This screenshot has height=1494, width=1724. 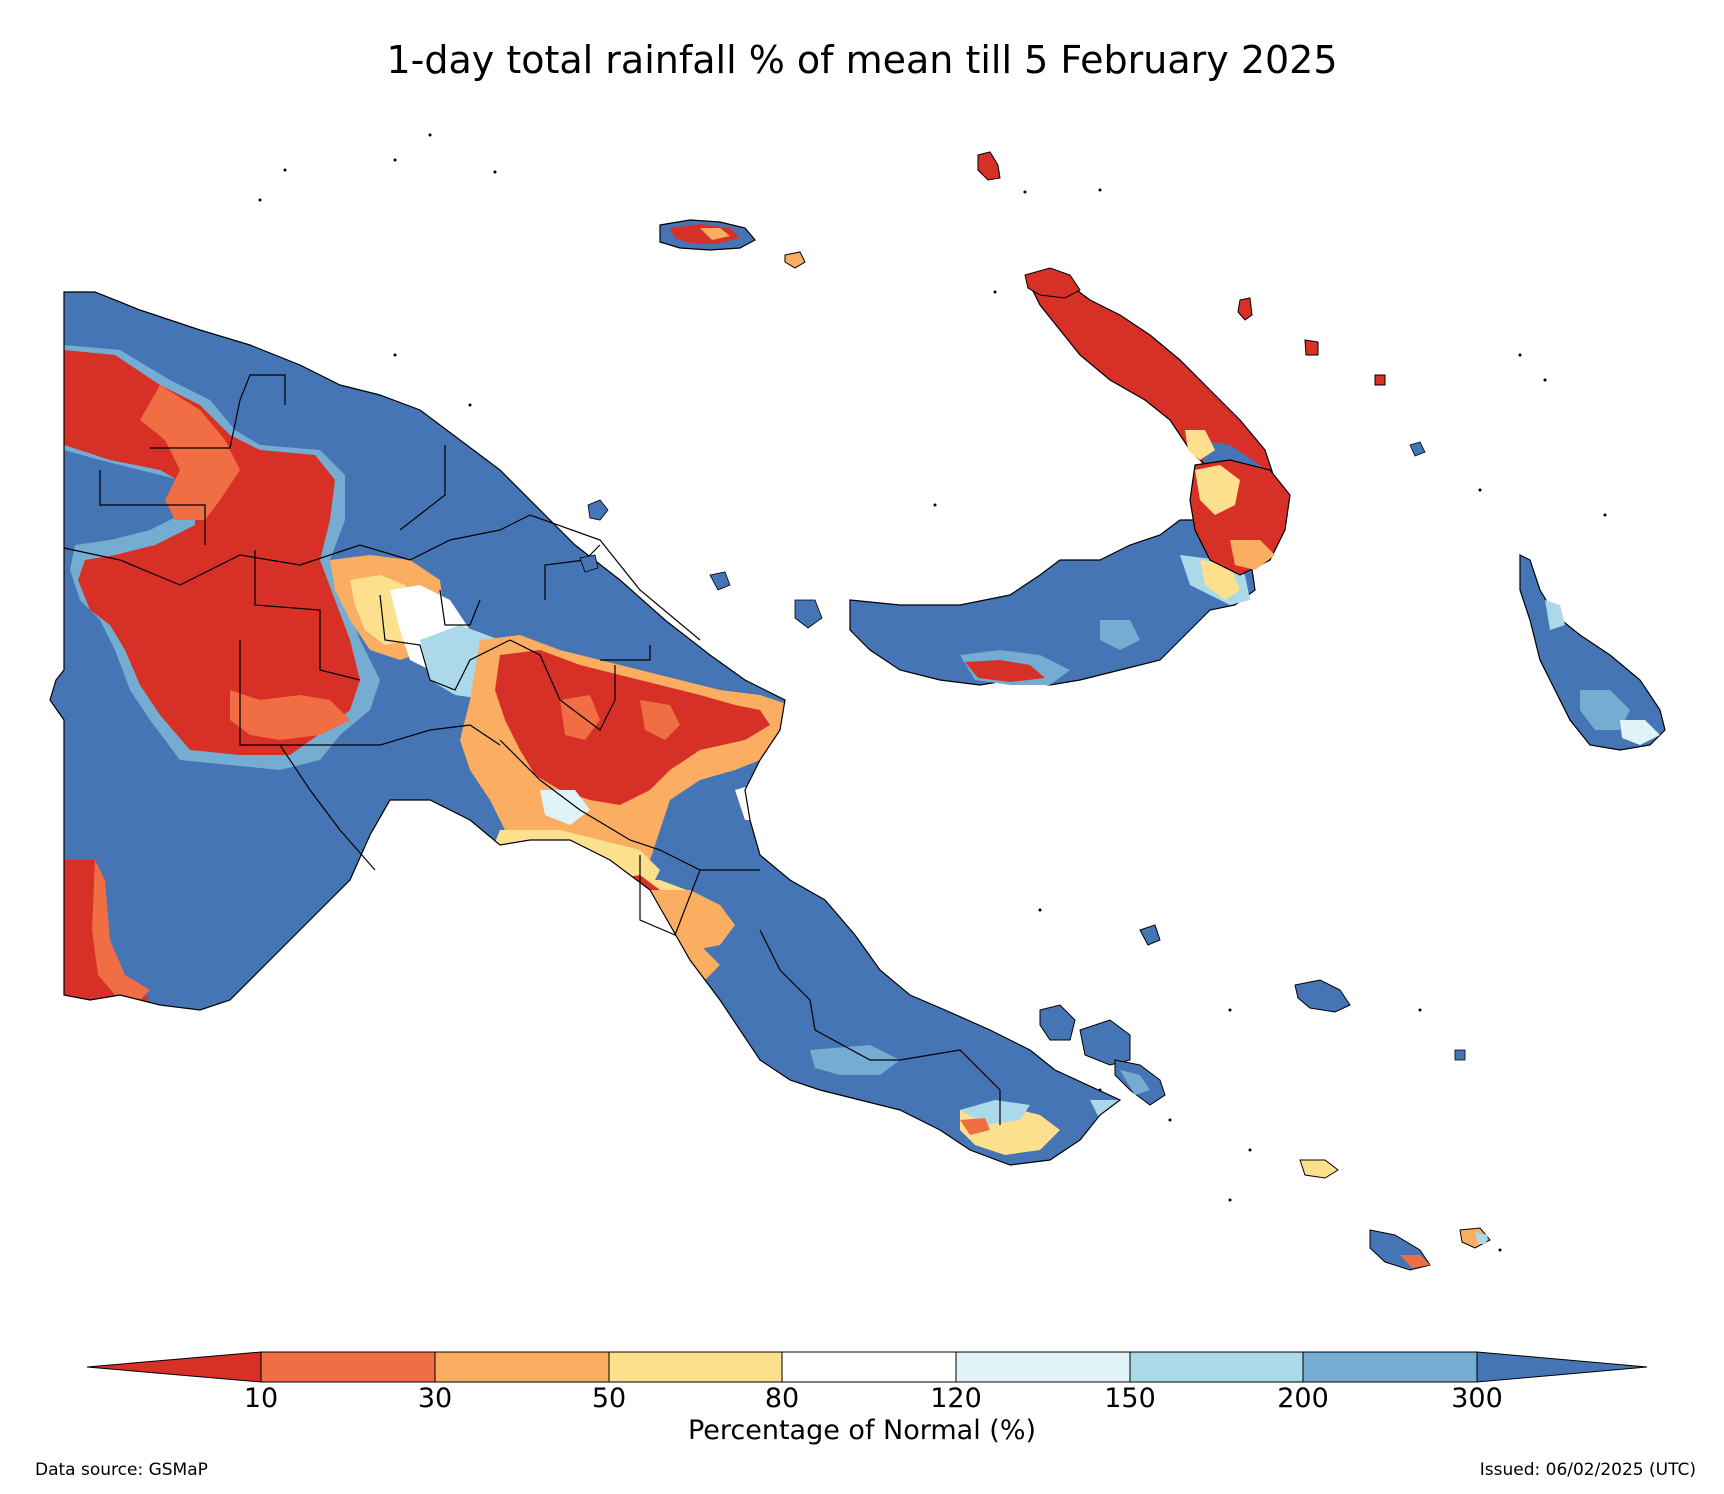 I want to click on colorbar-lower-extend, so click(x=174, y=1367).